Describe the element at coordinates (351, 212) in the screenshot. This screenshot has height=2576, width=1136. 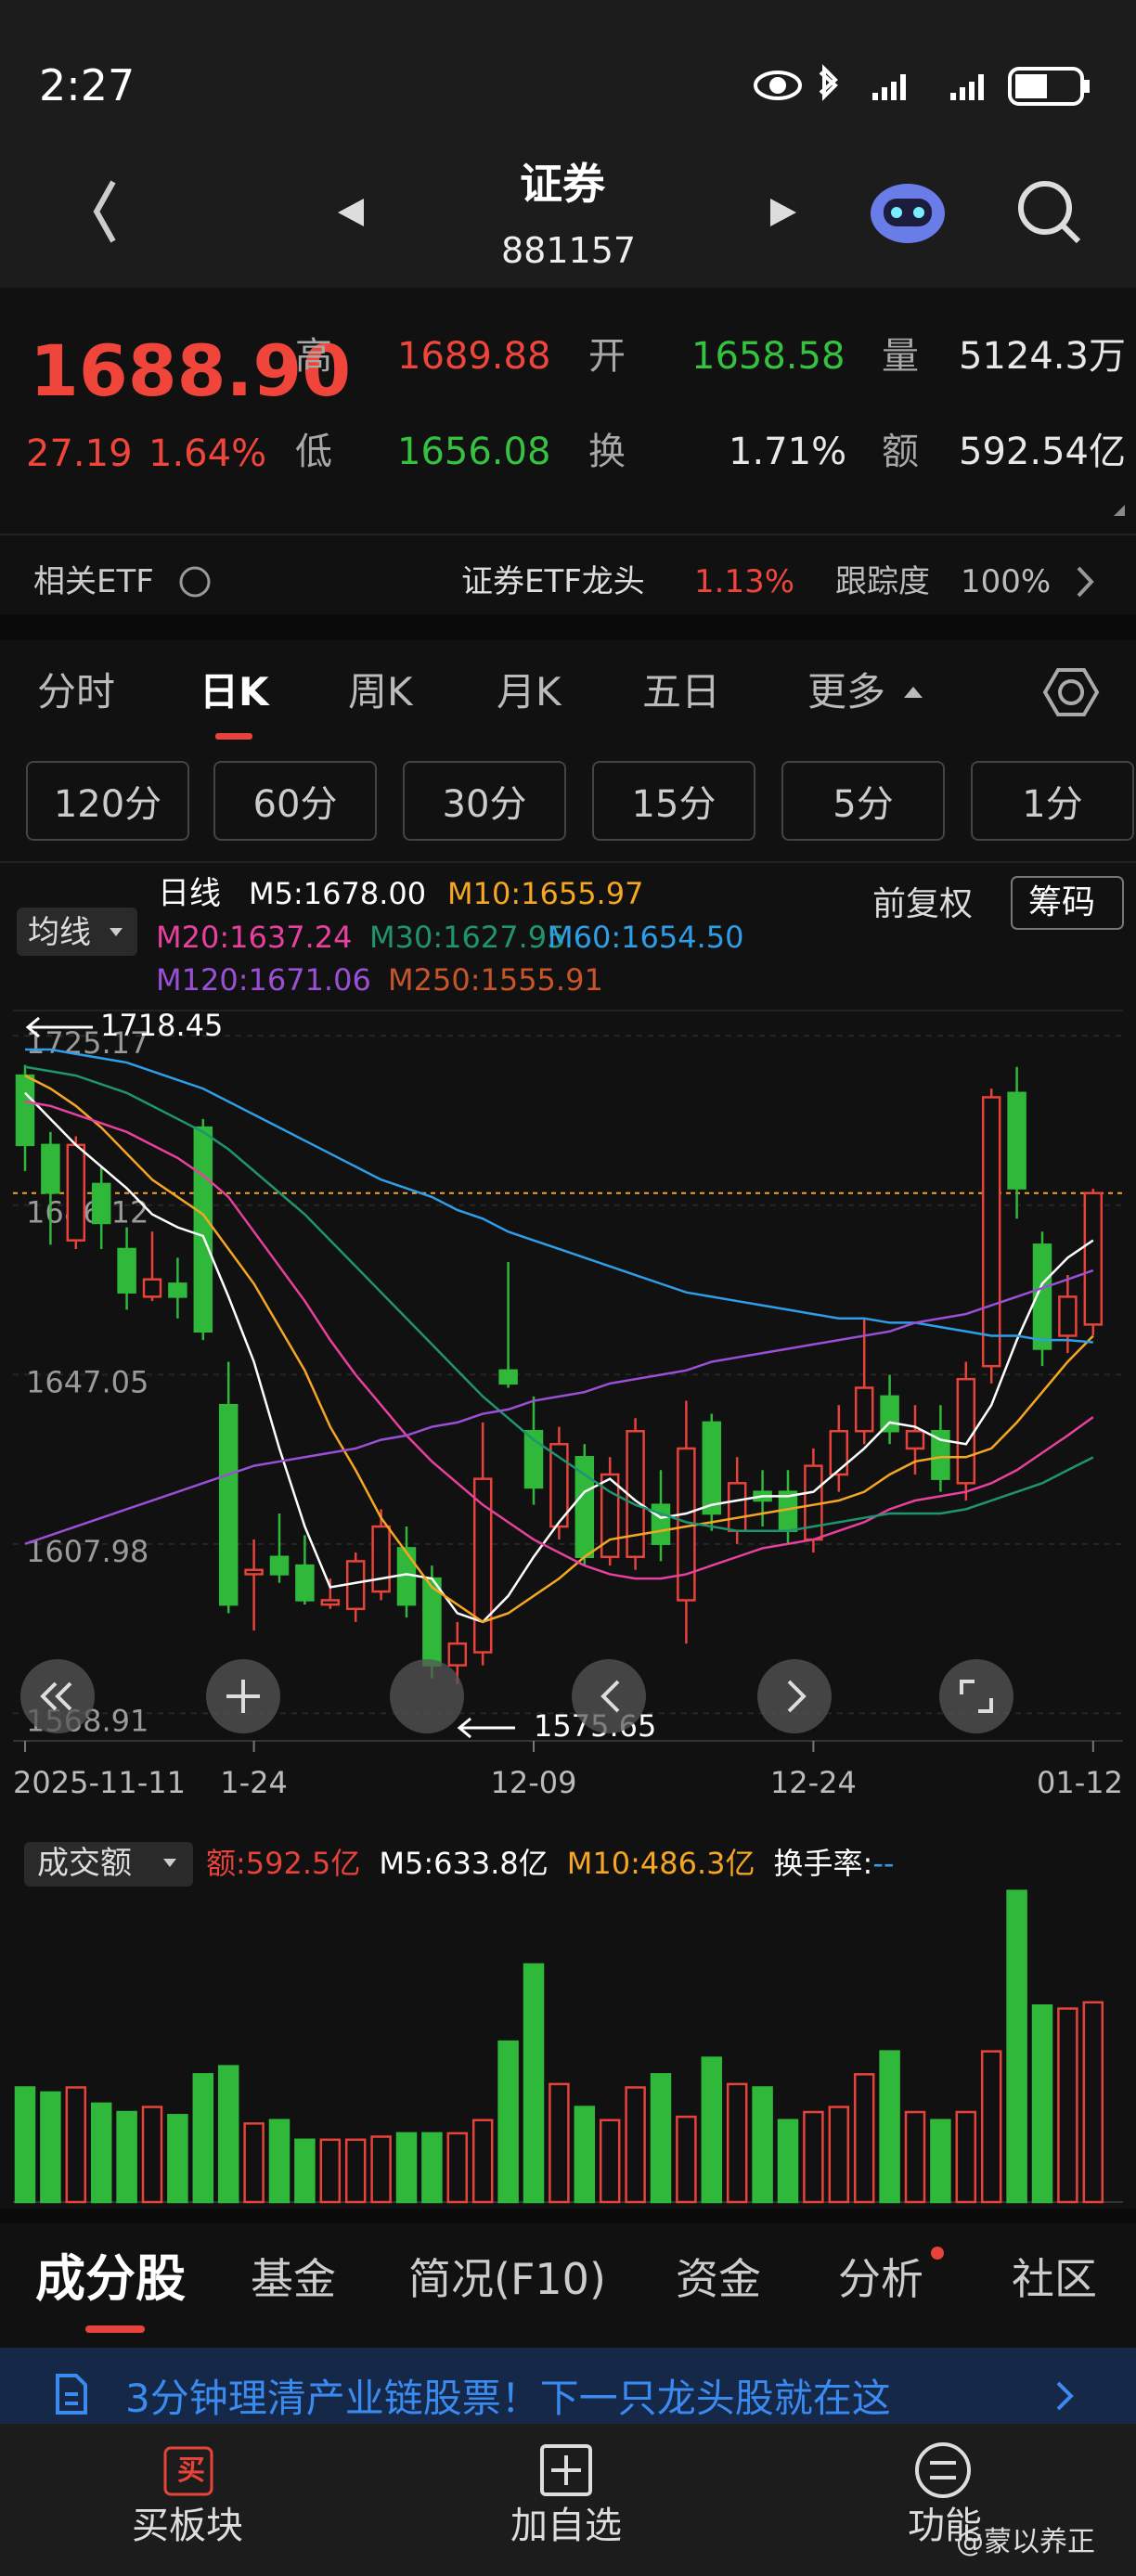
I see `prev-button` at that location.